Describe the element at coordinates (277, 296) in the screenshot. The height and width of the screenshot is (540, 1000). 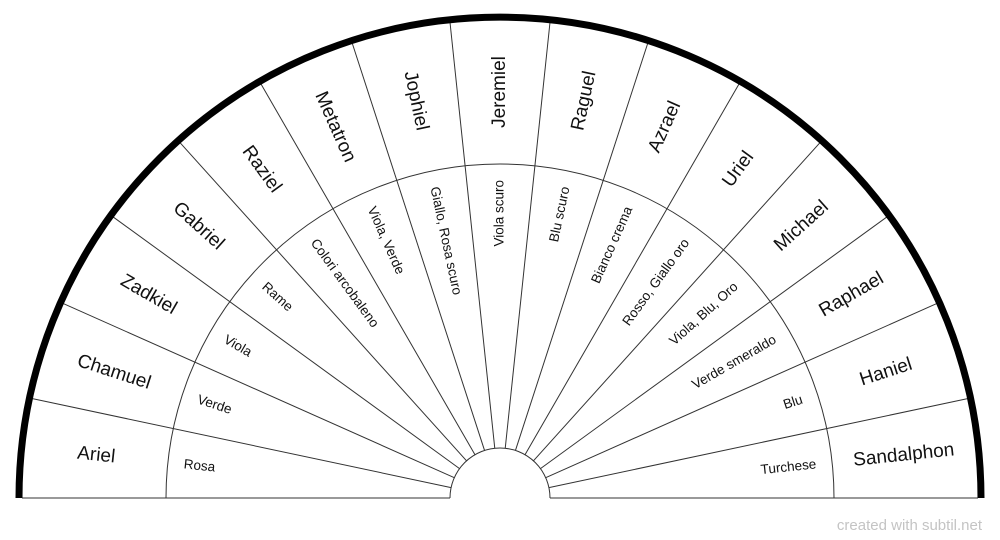
I see `color-label: Rame` at that location.